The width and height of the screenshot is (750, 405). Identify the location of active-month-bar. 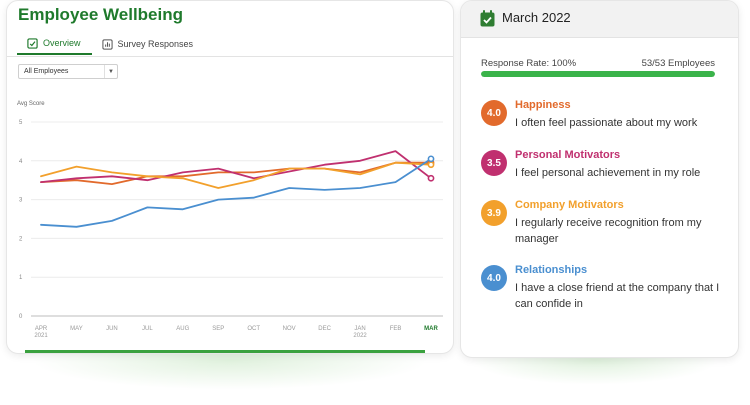
(225, 351).